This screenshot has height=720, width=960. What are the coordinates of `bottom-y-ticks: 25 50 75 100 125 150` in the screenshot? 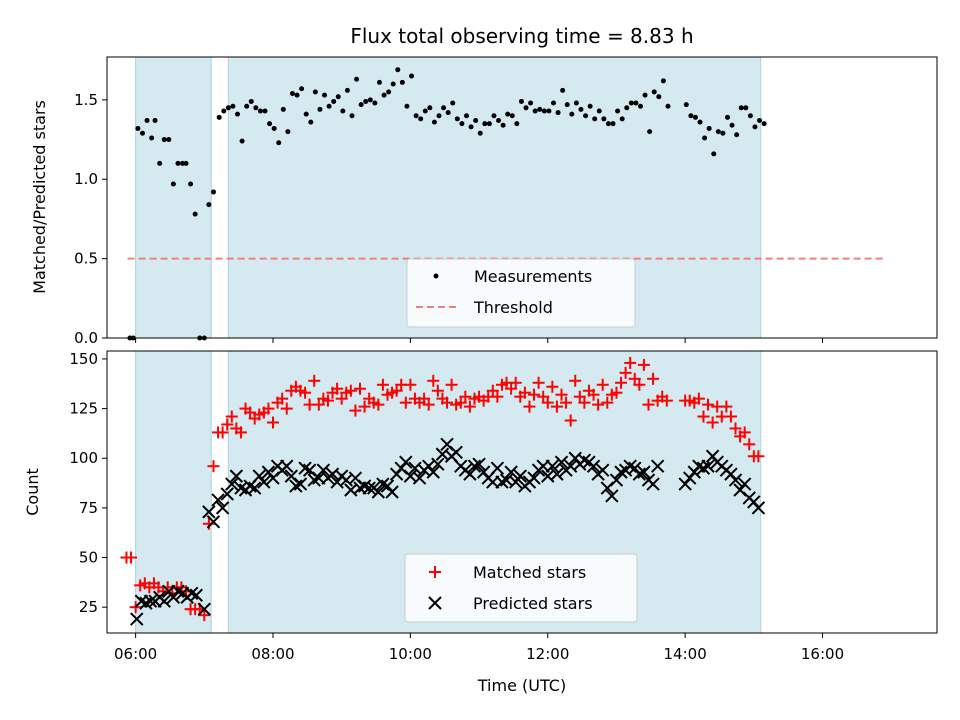 It's located at (88, 483).